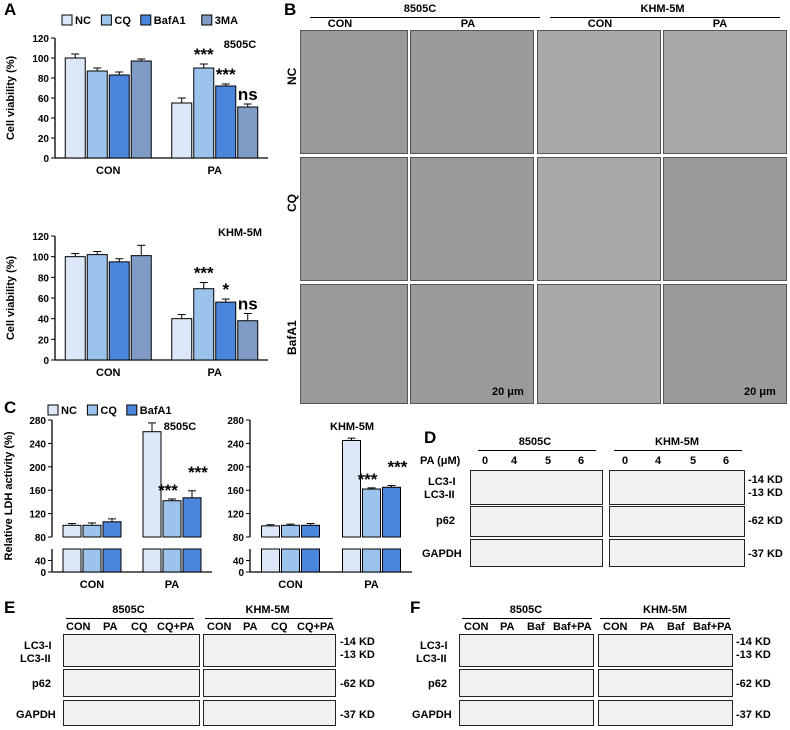 The image size is (790, 730). What do you see at coordinates (442, 482) in the screenshot?
I see `blot-label-lc3i: LC3-I` at bounding box center [442, 482].